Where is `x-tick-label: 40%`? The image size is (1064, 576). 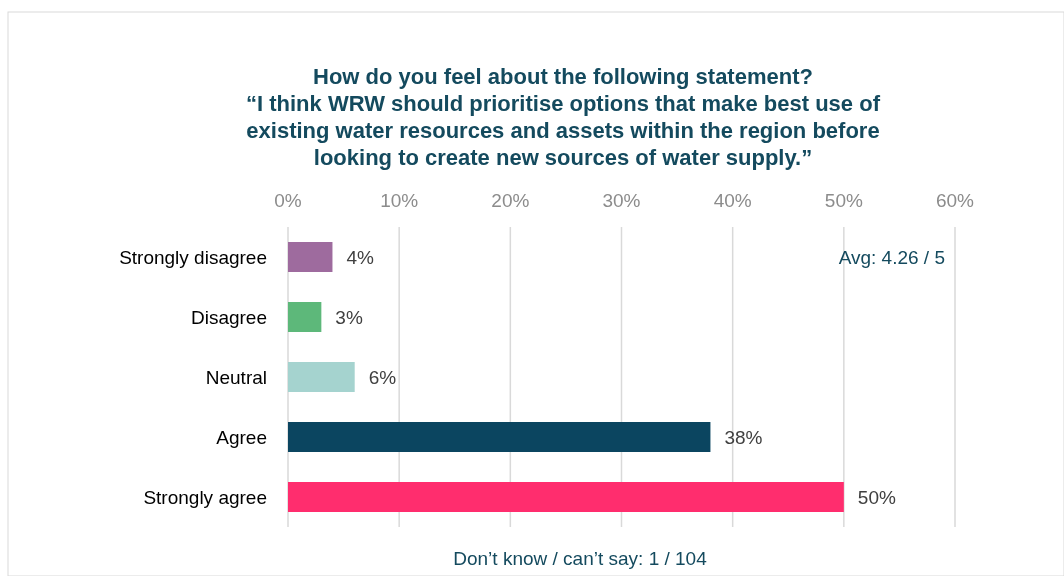 x-tick-label: 40% is located at coordinates (732, 200).